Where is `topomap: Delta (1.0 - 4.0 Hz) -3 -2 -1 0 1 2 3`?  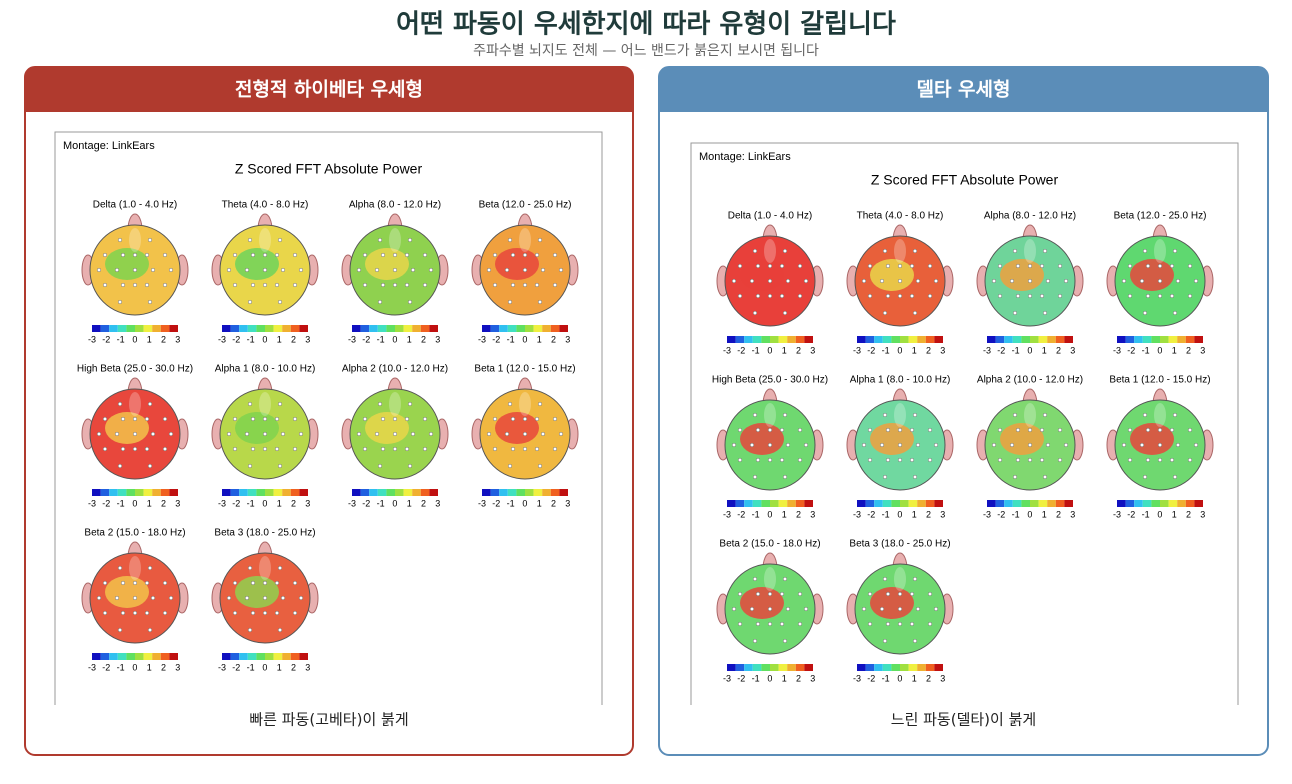 topomap: Delta (1.0 - 4.0 Hz) -3 -2 -1 0 1 2 3 is located at coordinates (770, 283).